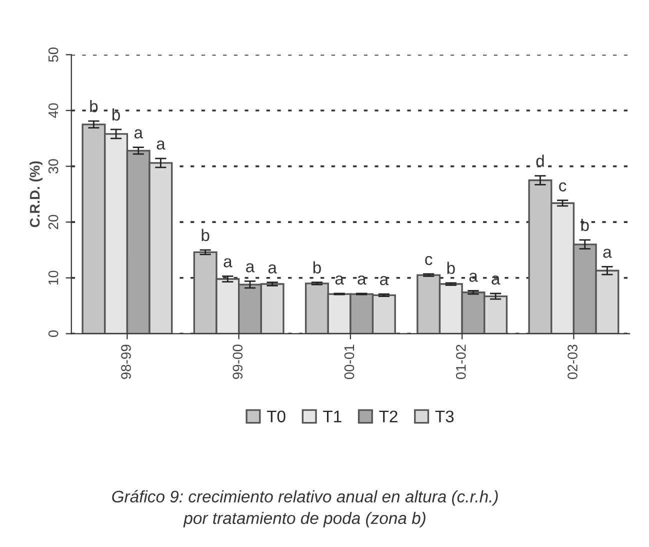 This screenshot has width=649, height=547. What do you see at coordinates (444, 416) in the screenshot?
I see `legend-label: T3` at bounding box center [444, 416].